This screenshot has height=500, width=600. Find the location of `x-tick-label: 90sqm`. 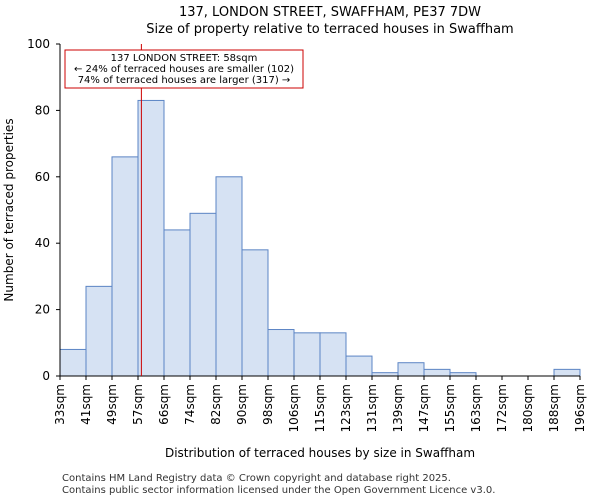

x-tick-label: 90sqm is located at coordinates (242, 404).